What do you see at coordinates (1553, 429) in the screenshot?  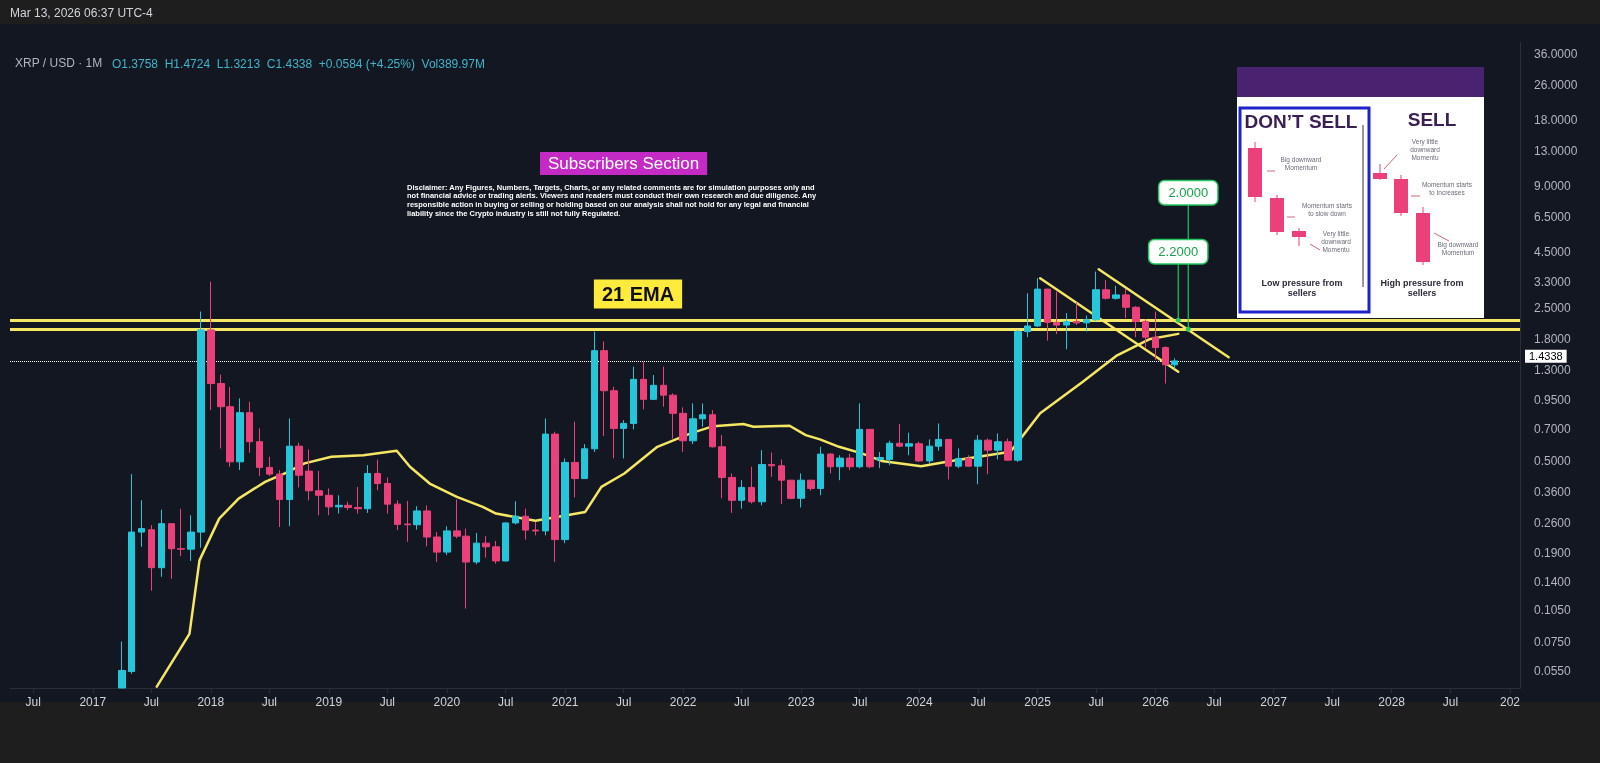 I see `y-tick-label: 0.7000` at bounding box center [1553, 429].